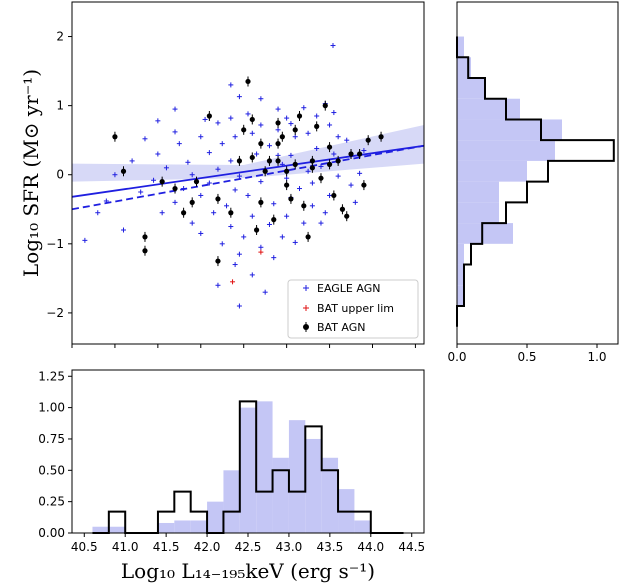  What do you see at coordinates (55, 454) in the screenshot?
I see `bottom-y-ticks: 0.00 0.25 0.50 0.75 1.00 1.25` at bounding box center [55, 454].